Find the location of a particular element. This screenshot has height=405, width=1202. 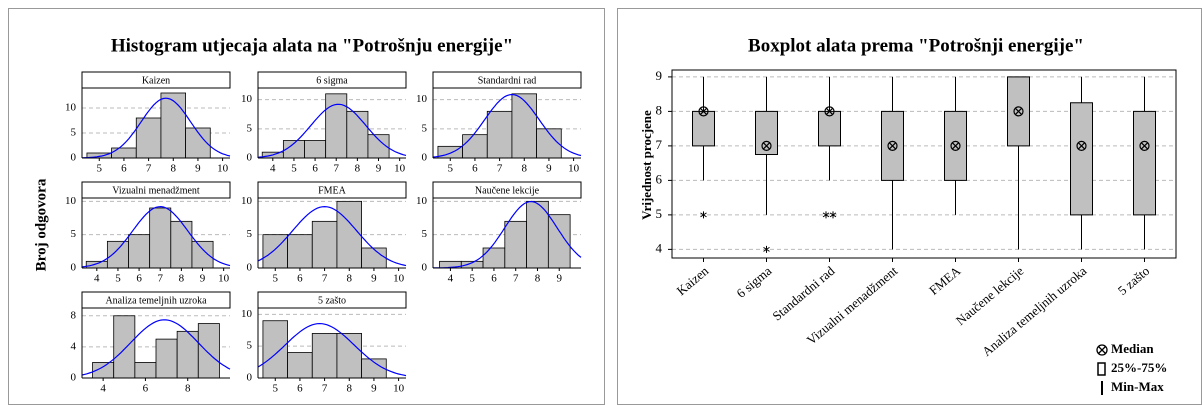

y-tick-label: 9 is located at coordinates (659, 75).